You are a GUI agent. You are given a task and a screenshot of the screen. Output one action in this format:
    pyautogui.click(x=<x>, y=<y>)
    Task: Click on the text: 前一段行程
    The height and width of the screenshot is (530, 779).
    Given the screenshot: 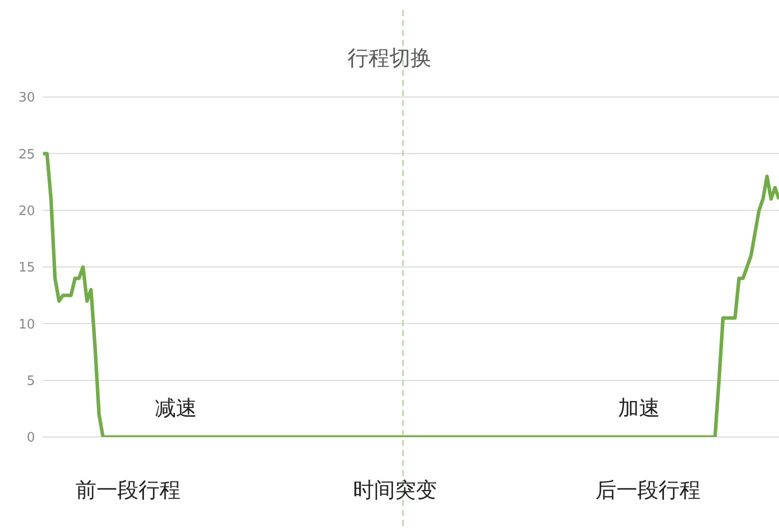 What is the action you would take?
    pyautogui.click(x=128, y=490)
    